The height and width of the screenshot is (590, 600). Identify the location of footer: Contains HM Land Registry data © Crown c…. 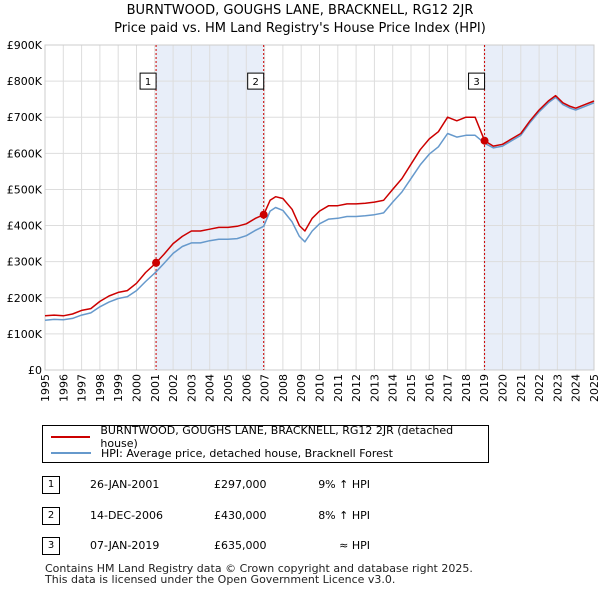
(259, 574).